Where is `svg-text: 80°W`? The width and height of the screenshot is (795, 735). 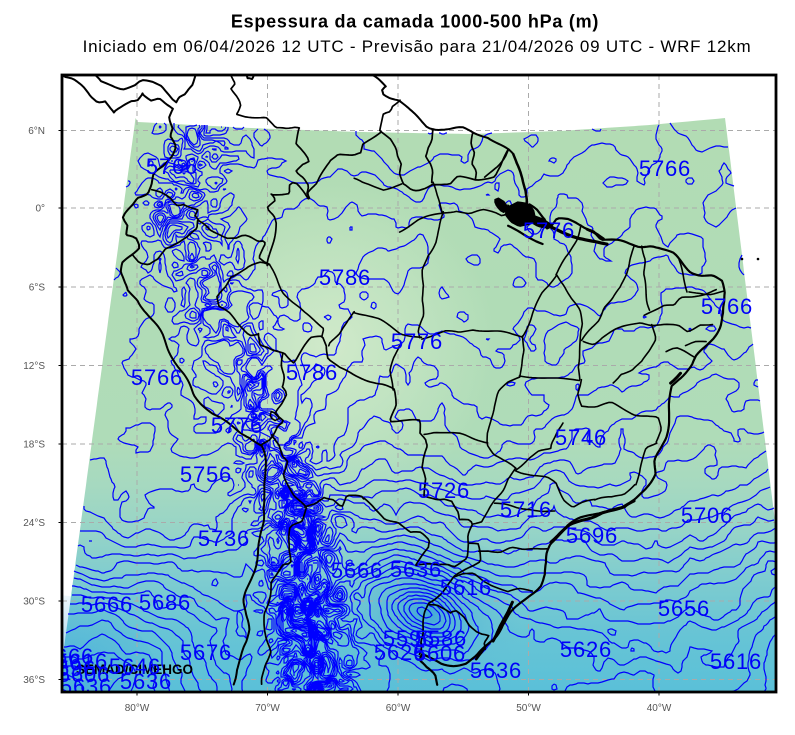
svg-text: 80°W is located at coordinates (137, 708).